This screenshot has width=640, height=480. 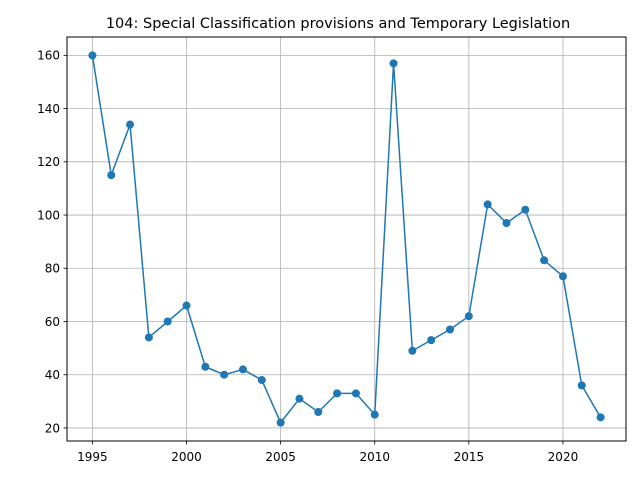 I want to click on data-point-2021, so click(x=581, y=385).